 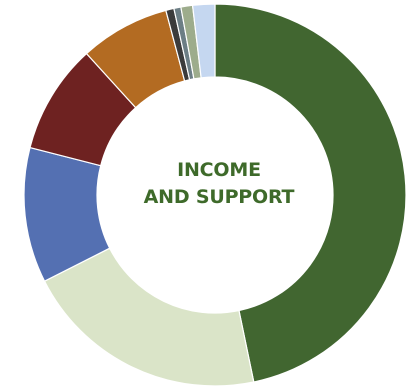 I want to click on center-title: INCOME AND SUPPORT, so click(x=219, y=184).